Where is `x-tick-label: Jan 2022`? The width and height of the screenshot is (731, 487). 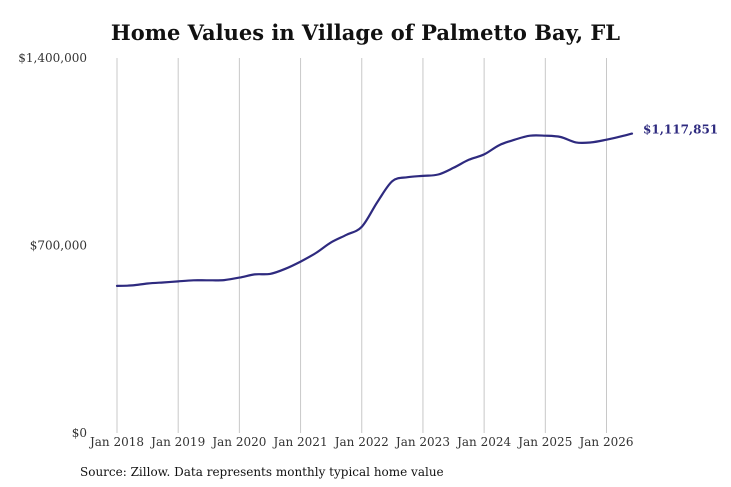 x-tick-label: Jan 2022 is located at coordinates (361, 442).